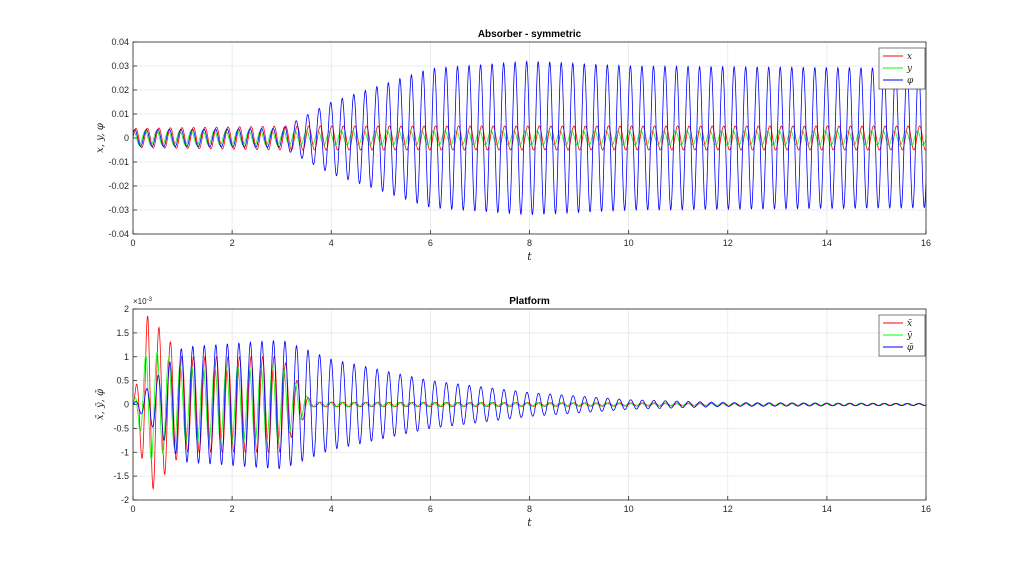 This screenshot has width=1024, height=563. I want to click on y-tick-label: 0.5, so click(122, 381).